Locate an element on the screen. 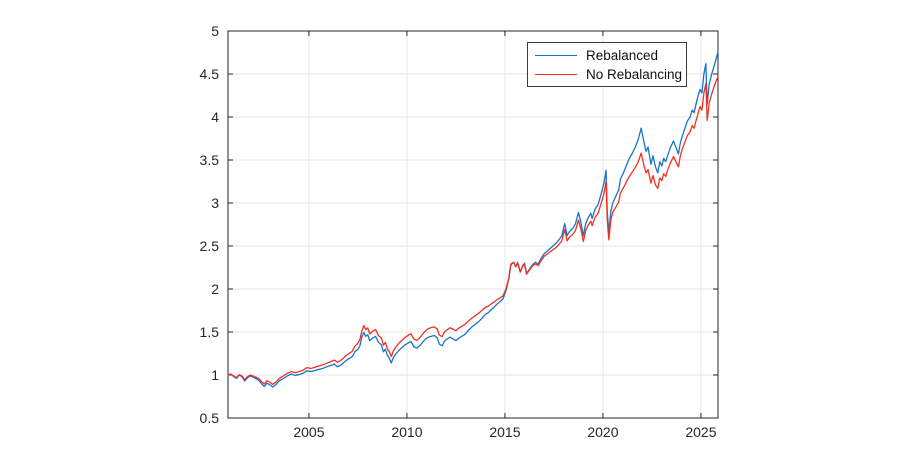  legend-label-rebalanced: Rebalanced is located at coordinates (622, 55).